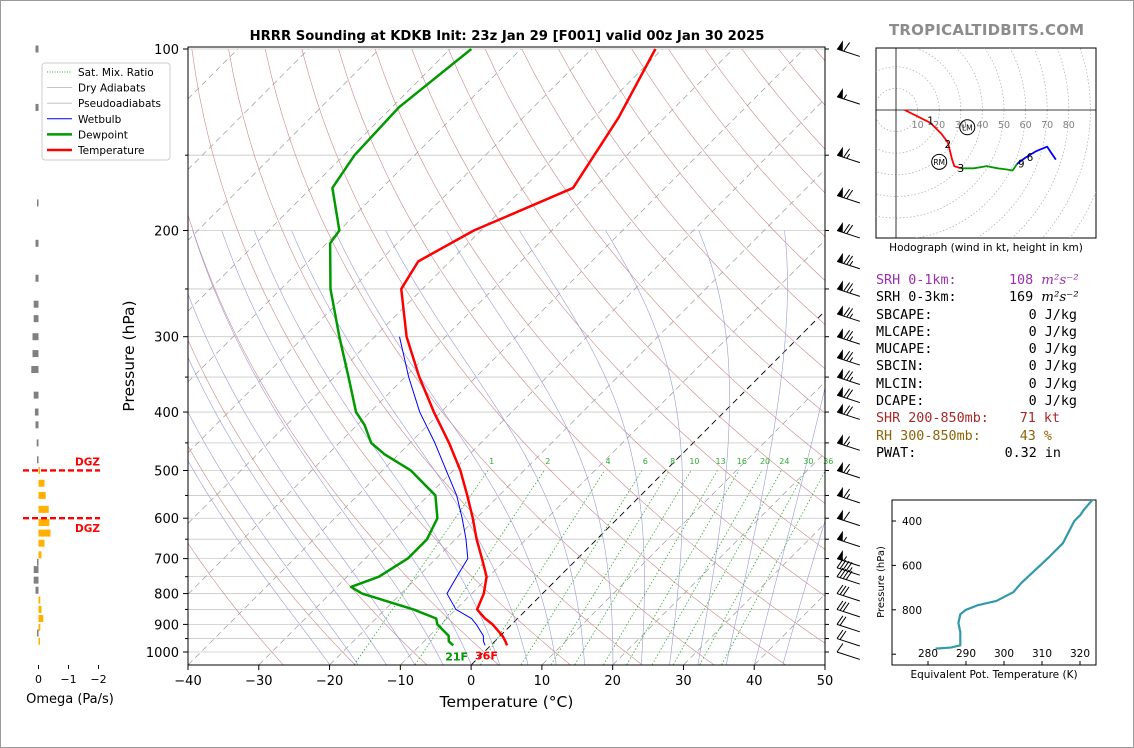 This screenshot has height=748, width=1134. I want to click on stat-sbcin-value: 0 J/kg, so click(1052, 367).